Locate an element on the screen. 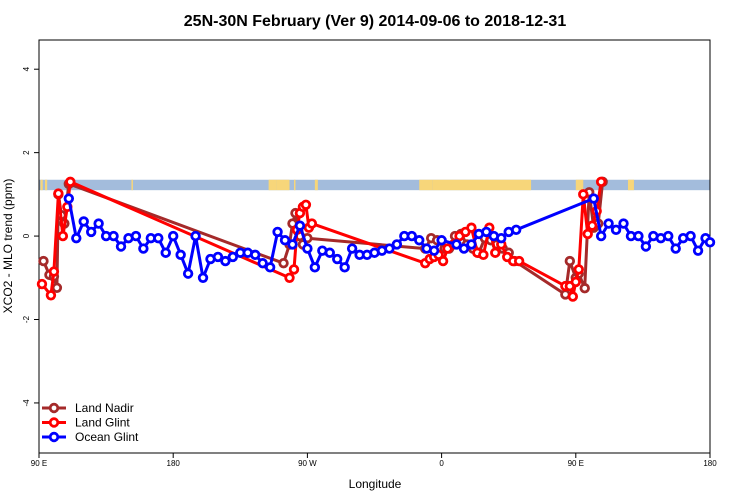 The image size is (750, 500). y-tick-label: -2 is located at coordinates (26, 319).